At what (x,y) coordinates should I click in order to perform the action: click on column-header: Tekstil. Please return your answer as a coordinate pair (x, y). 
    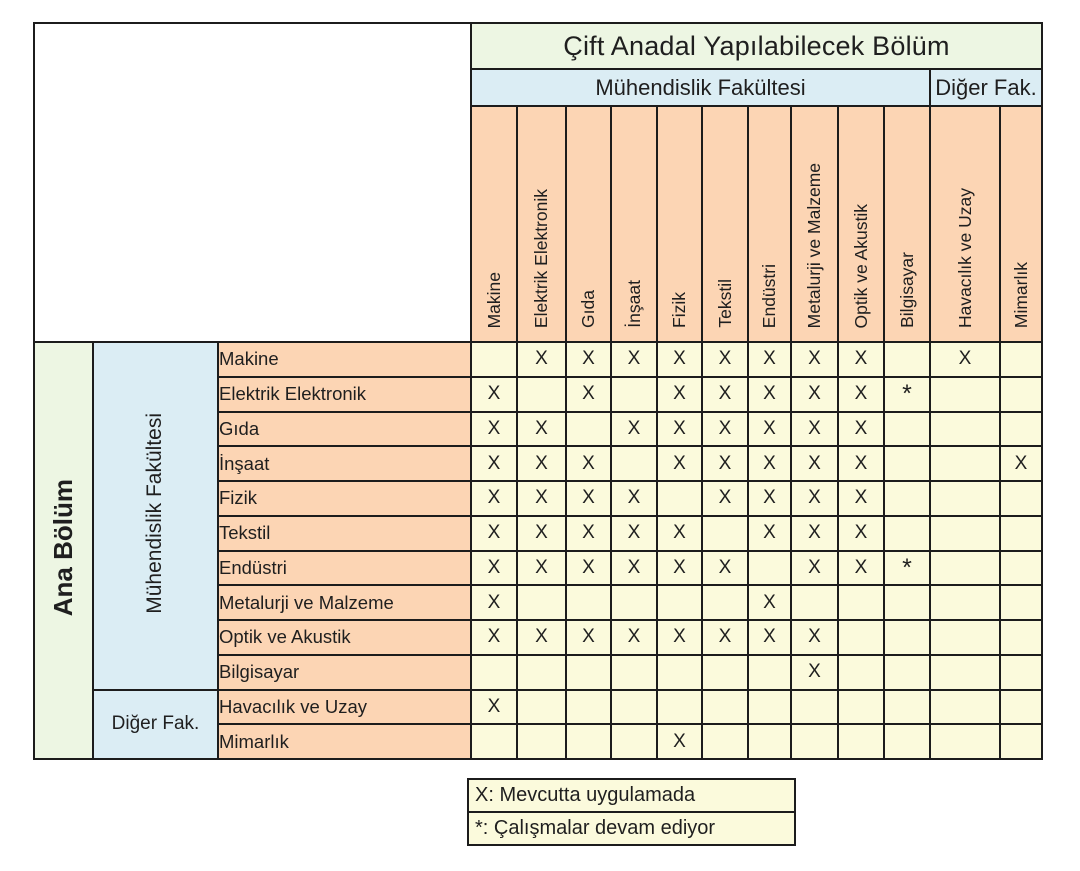
    Looking at the image, I should click on (725, 224).